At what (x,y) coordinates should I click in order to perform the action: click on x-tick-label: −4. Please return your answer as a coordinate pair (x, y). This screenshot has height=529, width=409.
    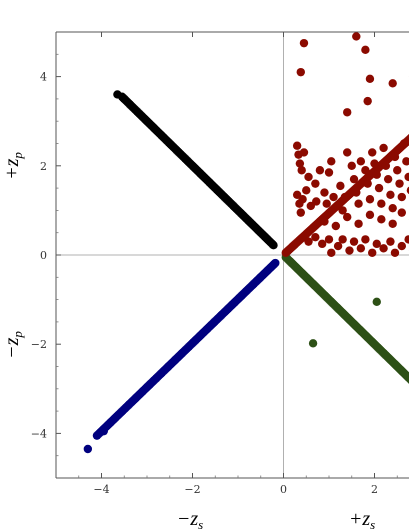
    Looking at the image, I should click on (101, 489).